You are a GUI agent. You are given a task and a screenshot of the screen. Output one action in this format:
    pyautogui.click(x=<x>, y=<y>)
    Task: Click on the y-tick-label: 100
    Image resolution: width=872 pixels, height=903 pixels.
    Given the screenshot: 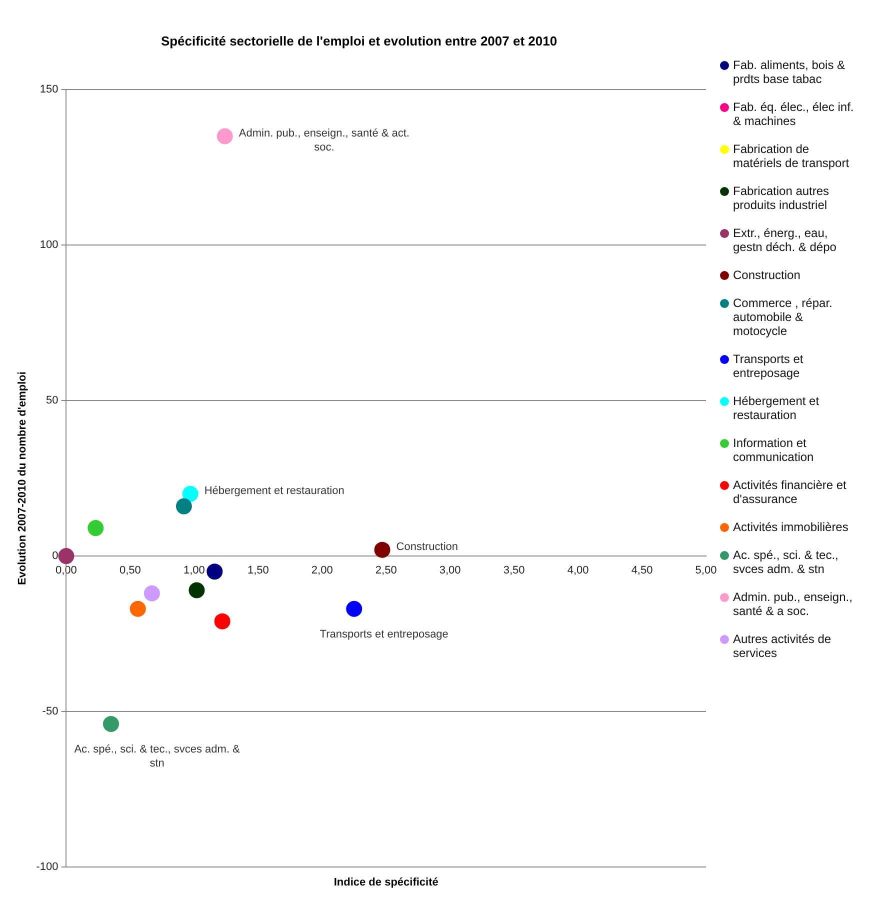 What is the action you would take?
    pyautogui.click(x=49, y=245)
    